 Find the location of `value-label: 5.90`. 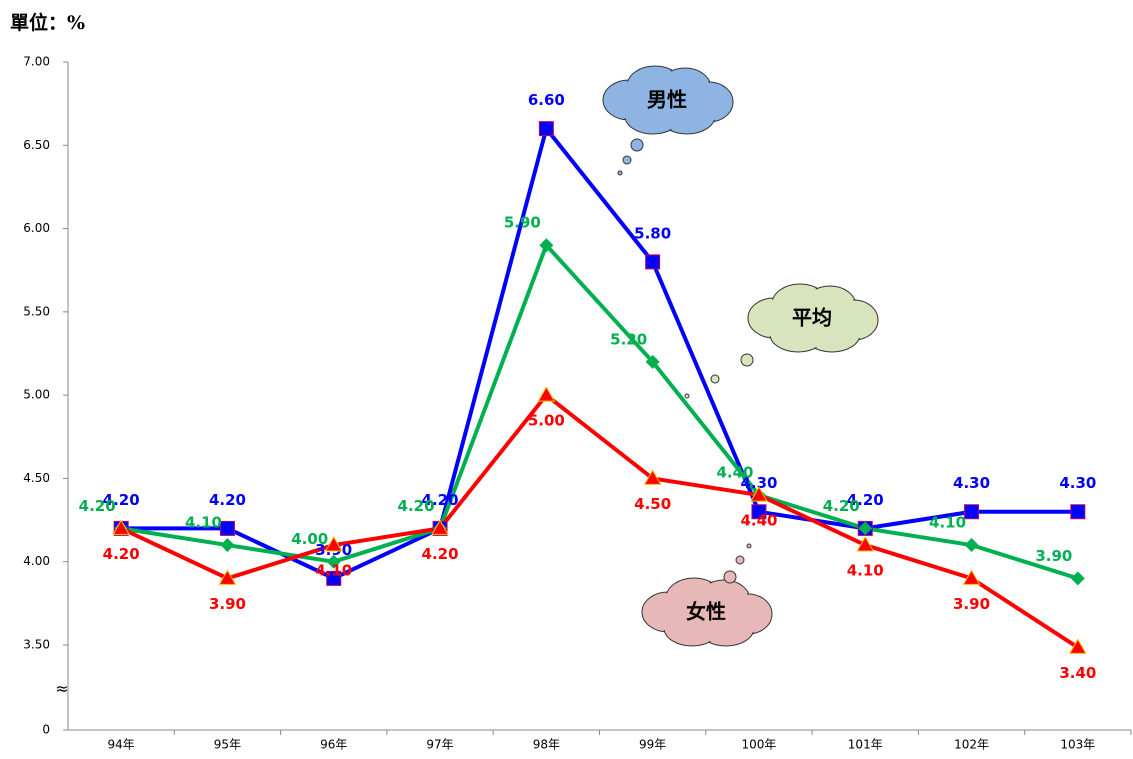

value-label: 5.90 is located at coordinates (522, 223).